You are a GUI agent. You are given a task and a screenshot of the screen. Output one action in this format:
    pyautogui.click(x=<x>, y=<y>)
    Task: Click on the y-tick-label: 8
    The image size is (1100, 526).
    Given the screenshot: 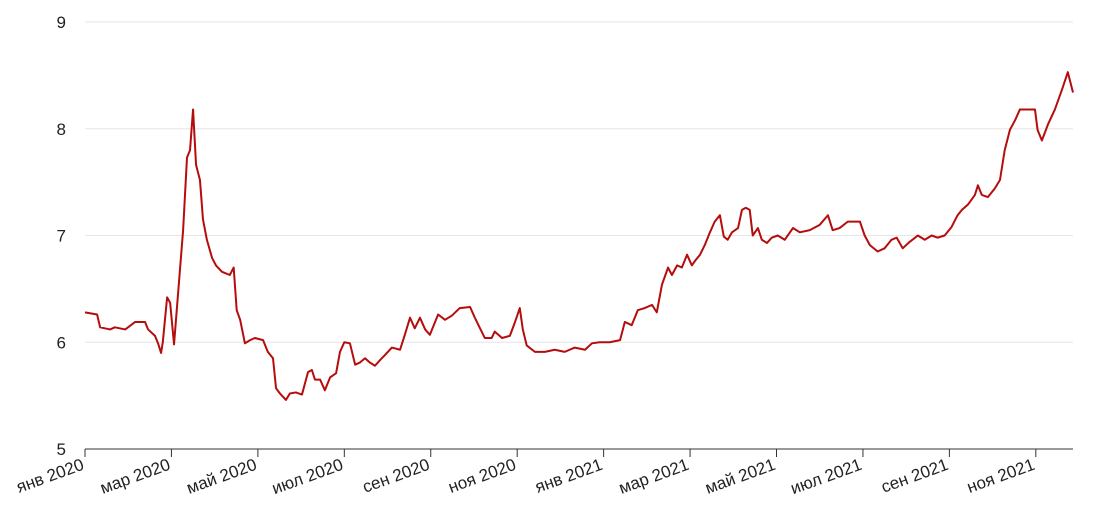 What is the action you would take?
    pyautogui.click(x=61, y=129)
    